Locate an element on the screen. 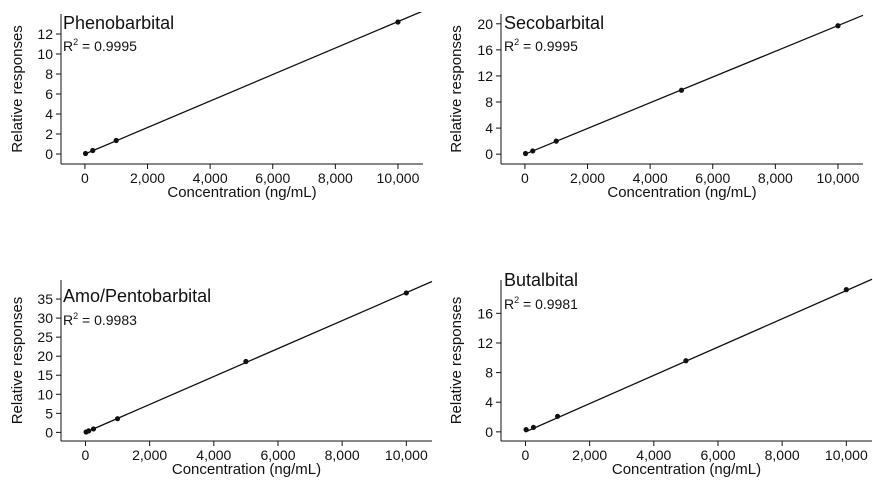 Image resolution: width=873 pixels, height=481 pixels. panel-title: Amo/Pentobarbital is located at coordinates (137, 296).